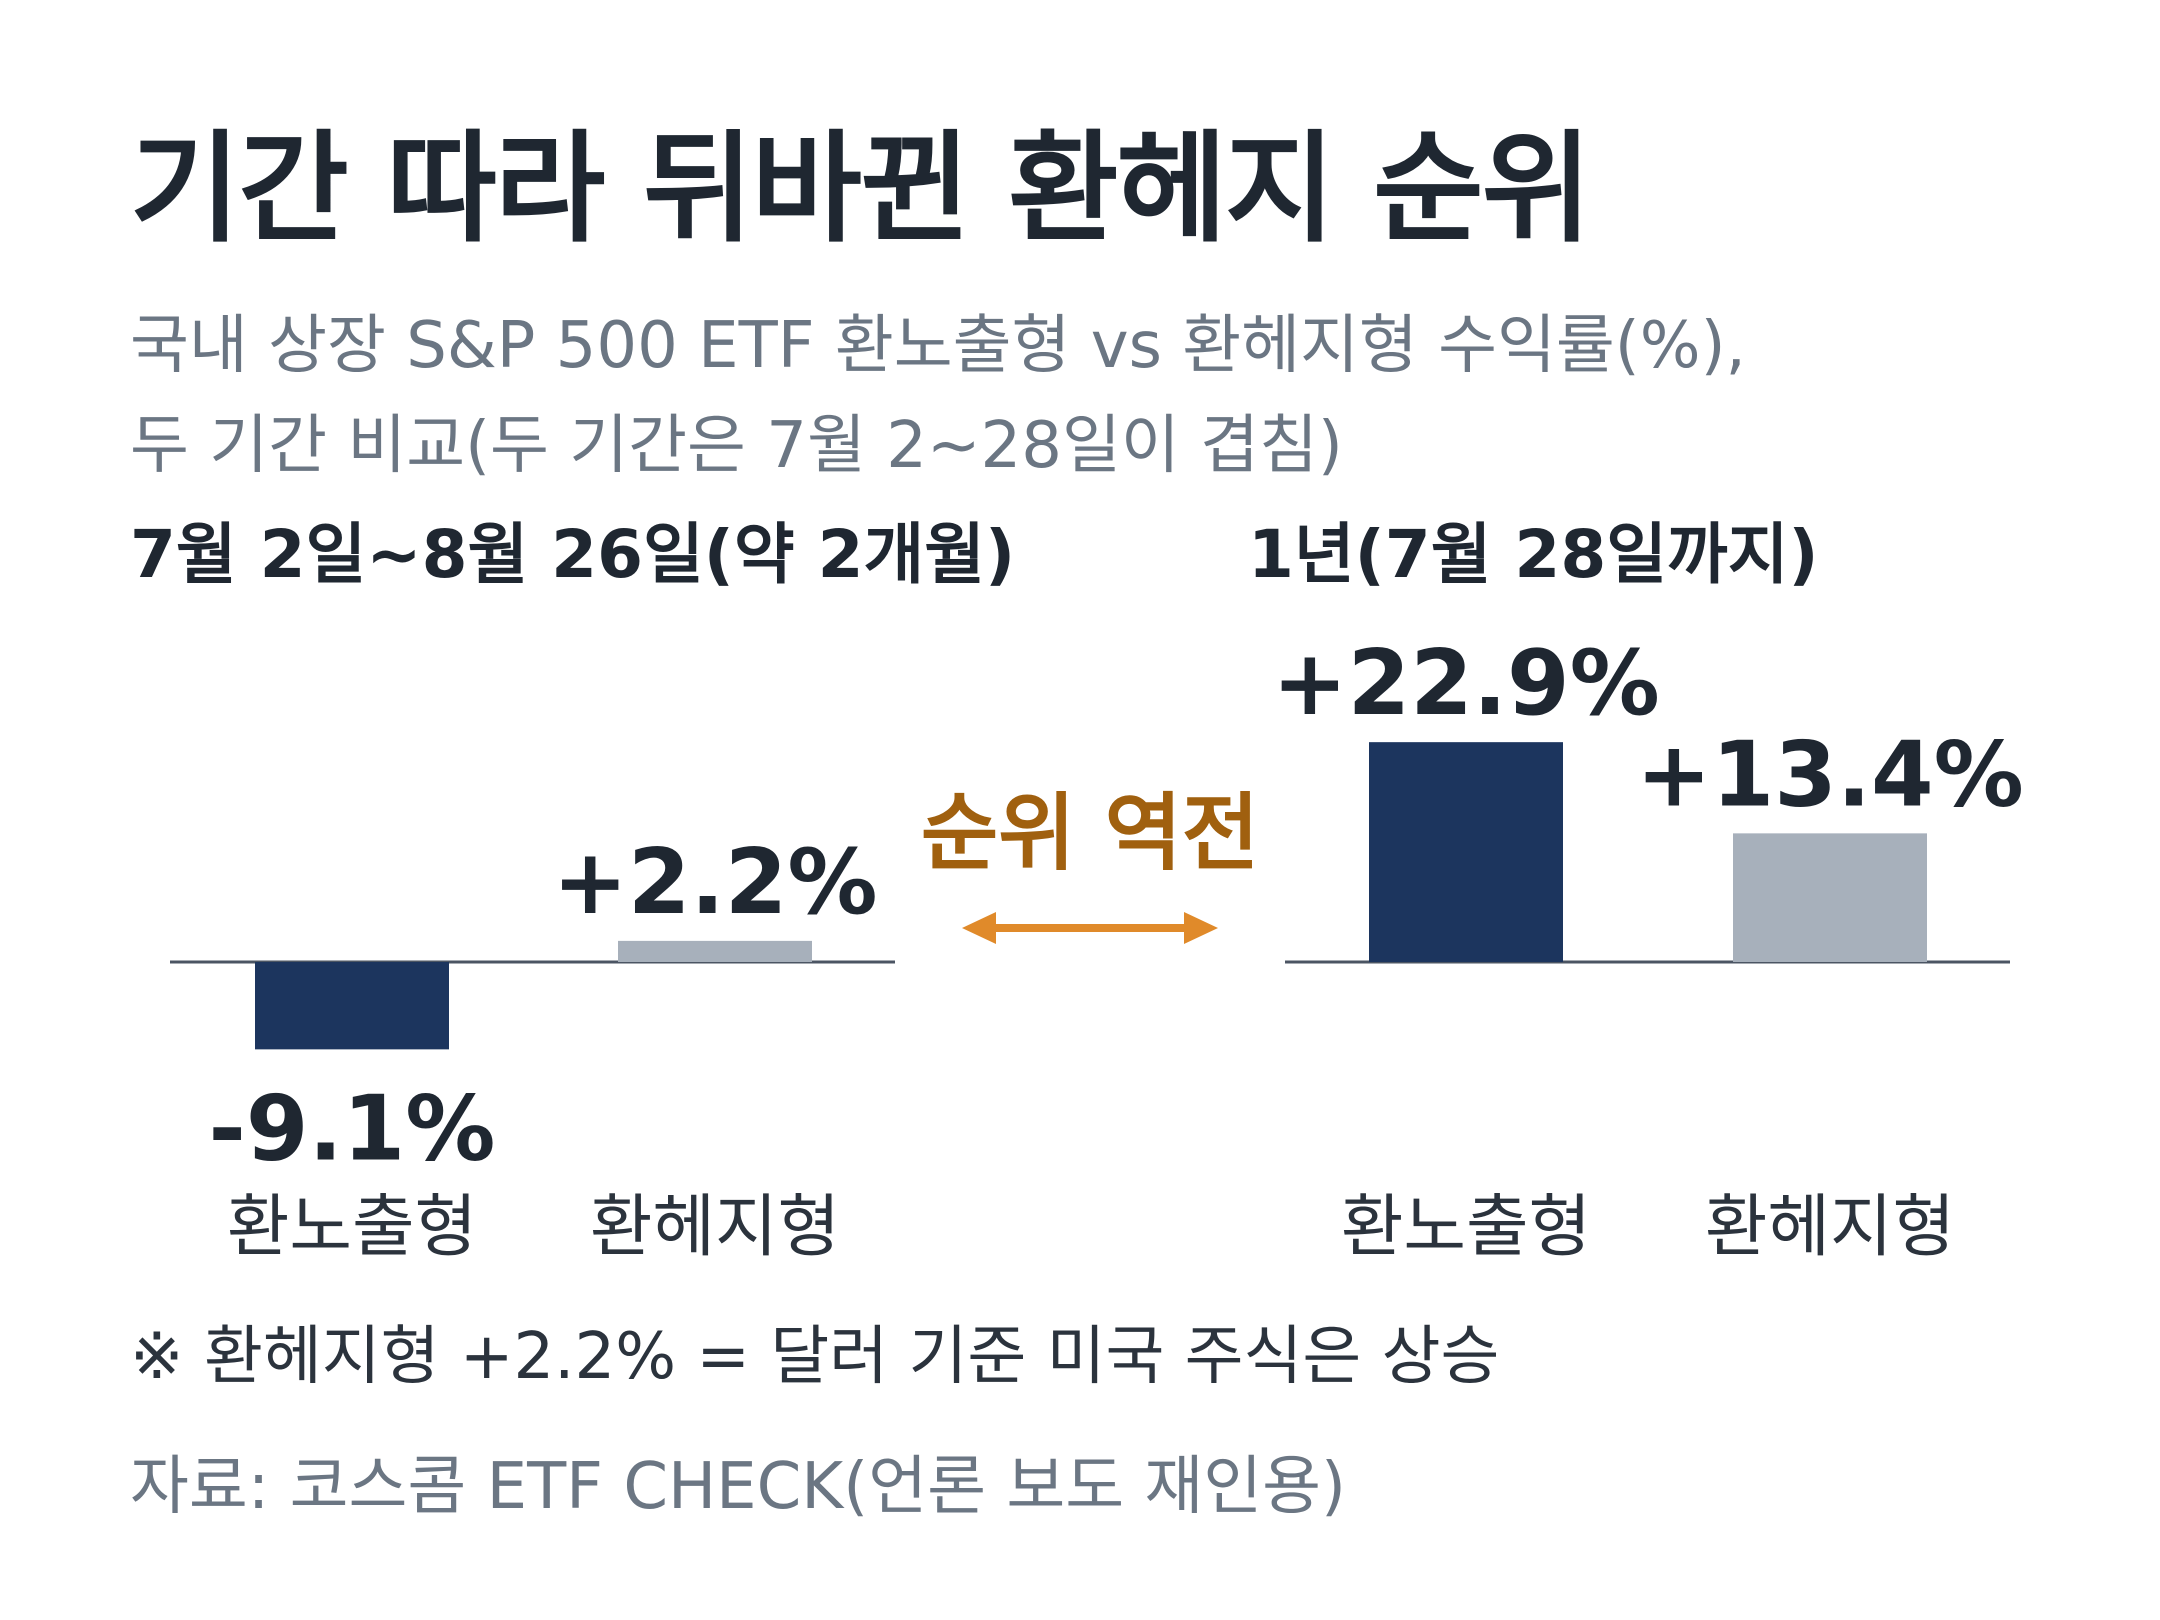 The height and width of the screenshot is (1620, 2160). What do you see at coordinates (861, 189) in the screenshot?
I see `chart-title: 기간 따라 뒤바뀐 환헤지 순위` at bounding box center [861, 189].